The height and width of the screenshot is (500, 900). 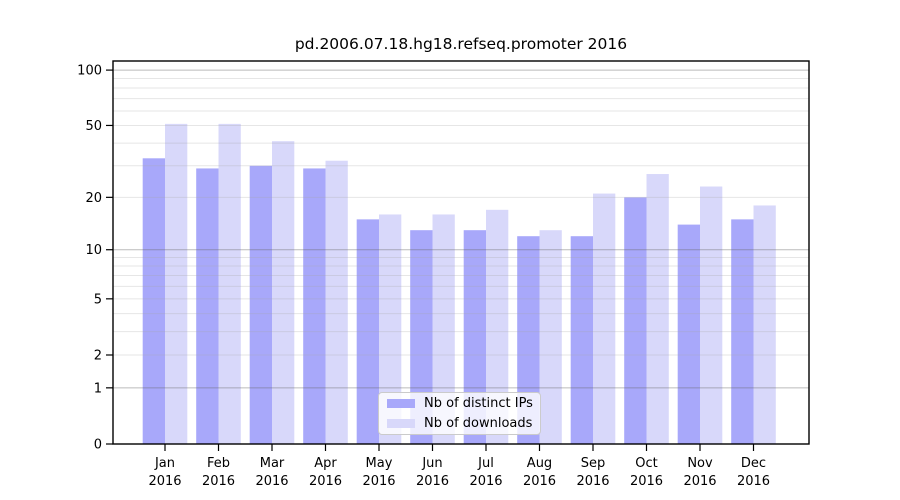 What do you see at coordinates (390, 329) in the screenshot?
I see `bar-downloads-may` at bounding box center [390, 329].